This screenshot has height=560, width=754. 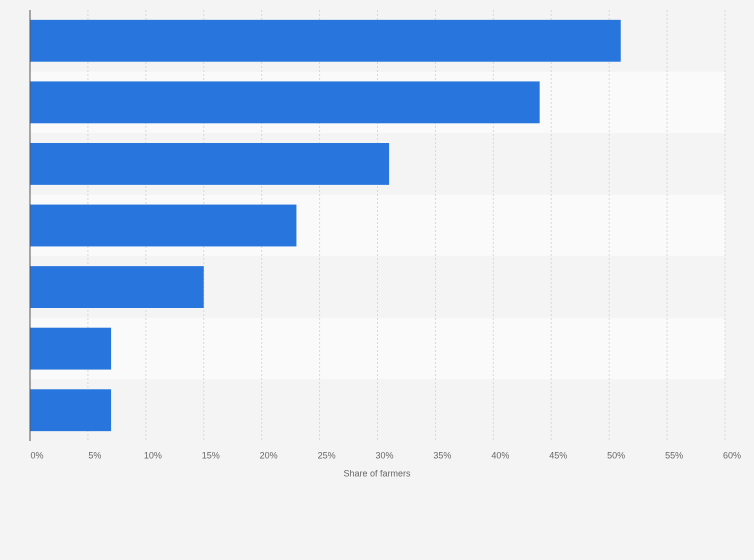 I want to click on x-tick-label: 35%, so click(x=442, y=455).